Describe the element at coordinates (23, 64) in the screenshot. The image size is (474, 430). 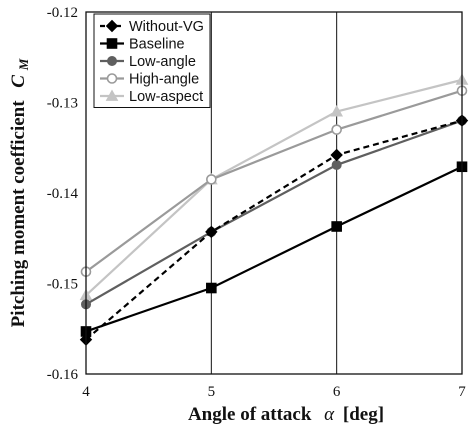
I see `y-axis-subscript: M` at that location.